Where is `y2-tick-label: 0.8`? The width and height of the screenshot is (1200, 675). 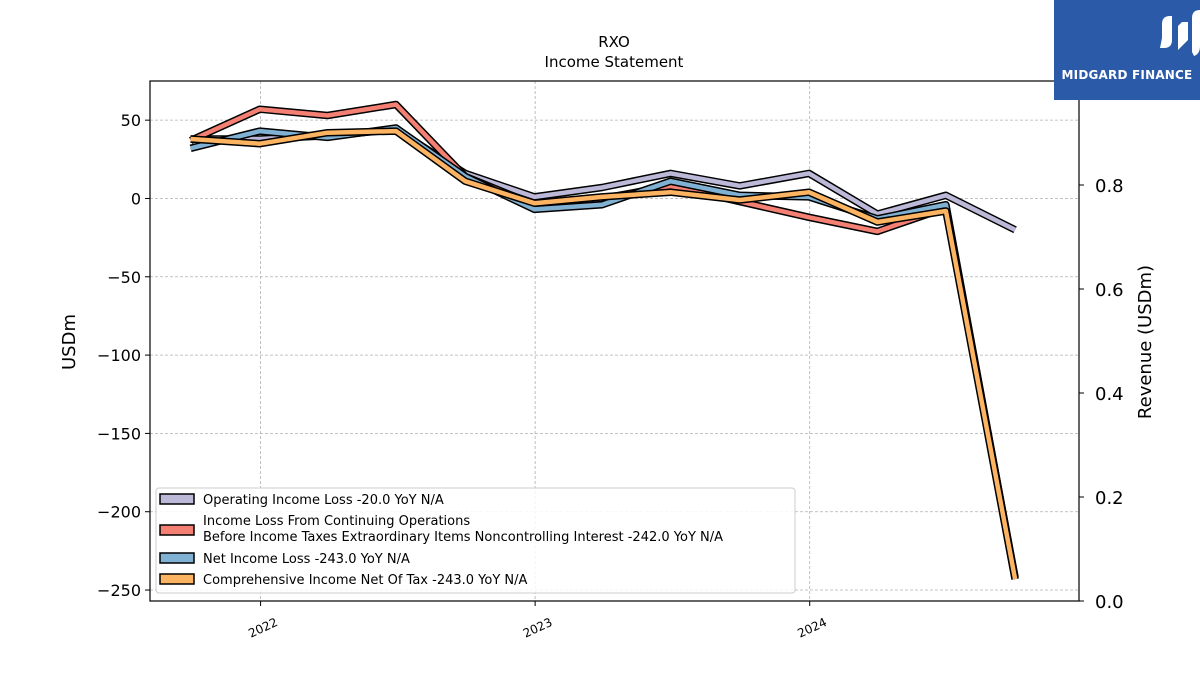
y2-tick-label: 0.8 is located at coordinates (1109, 186).